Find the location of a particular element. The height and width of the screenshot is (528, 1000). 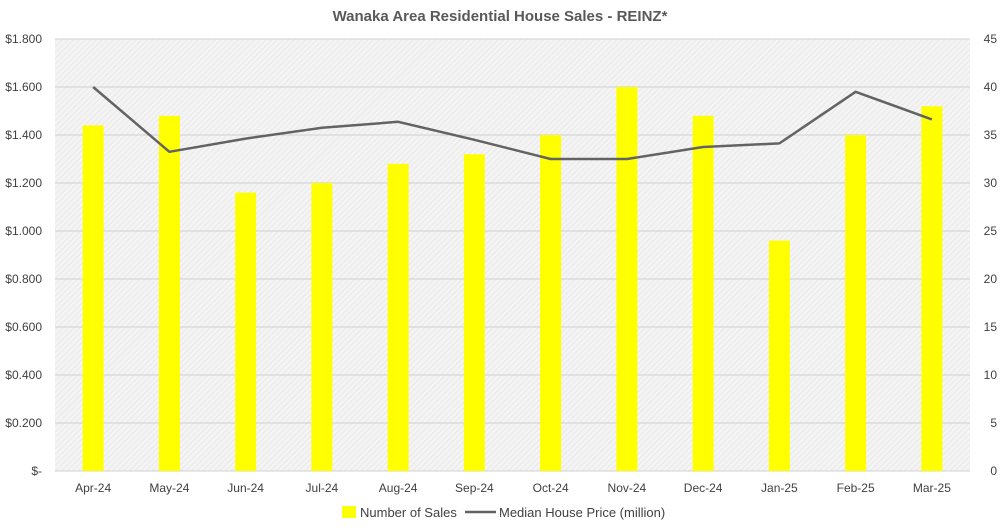

x-axis-tick-label: Jul-24 is located at coordinates (322, 488).